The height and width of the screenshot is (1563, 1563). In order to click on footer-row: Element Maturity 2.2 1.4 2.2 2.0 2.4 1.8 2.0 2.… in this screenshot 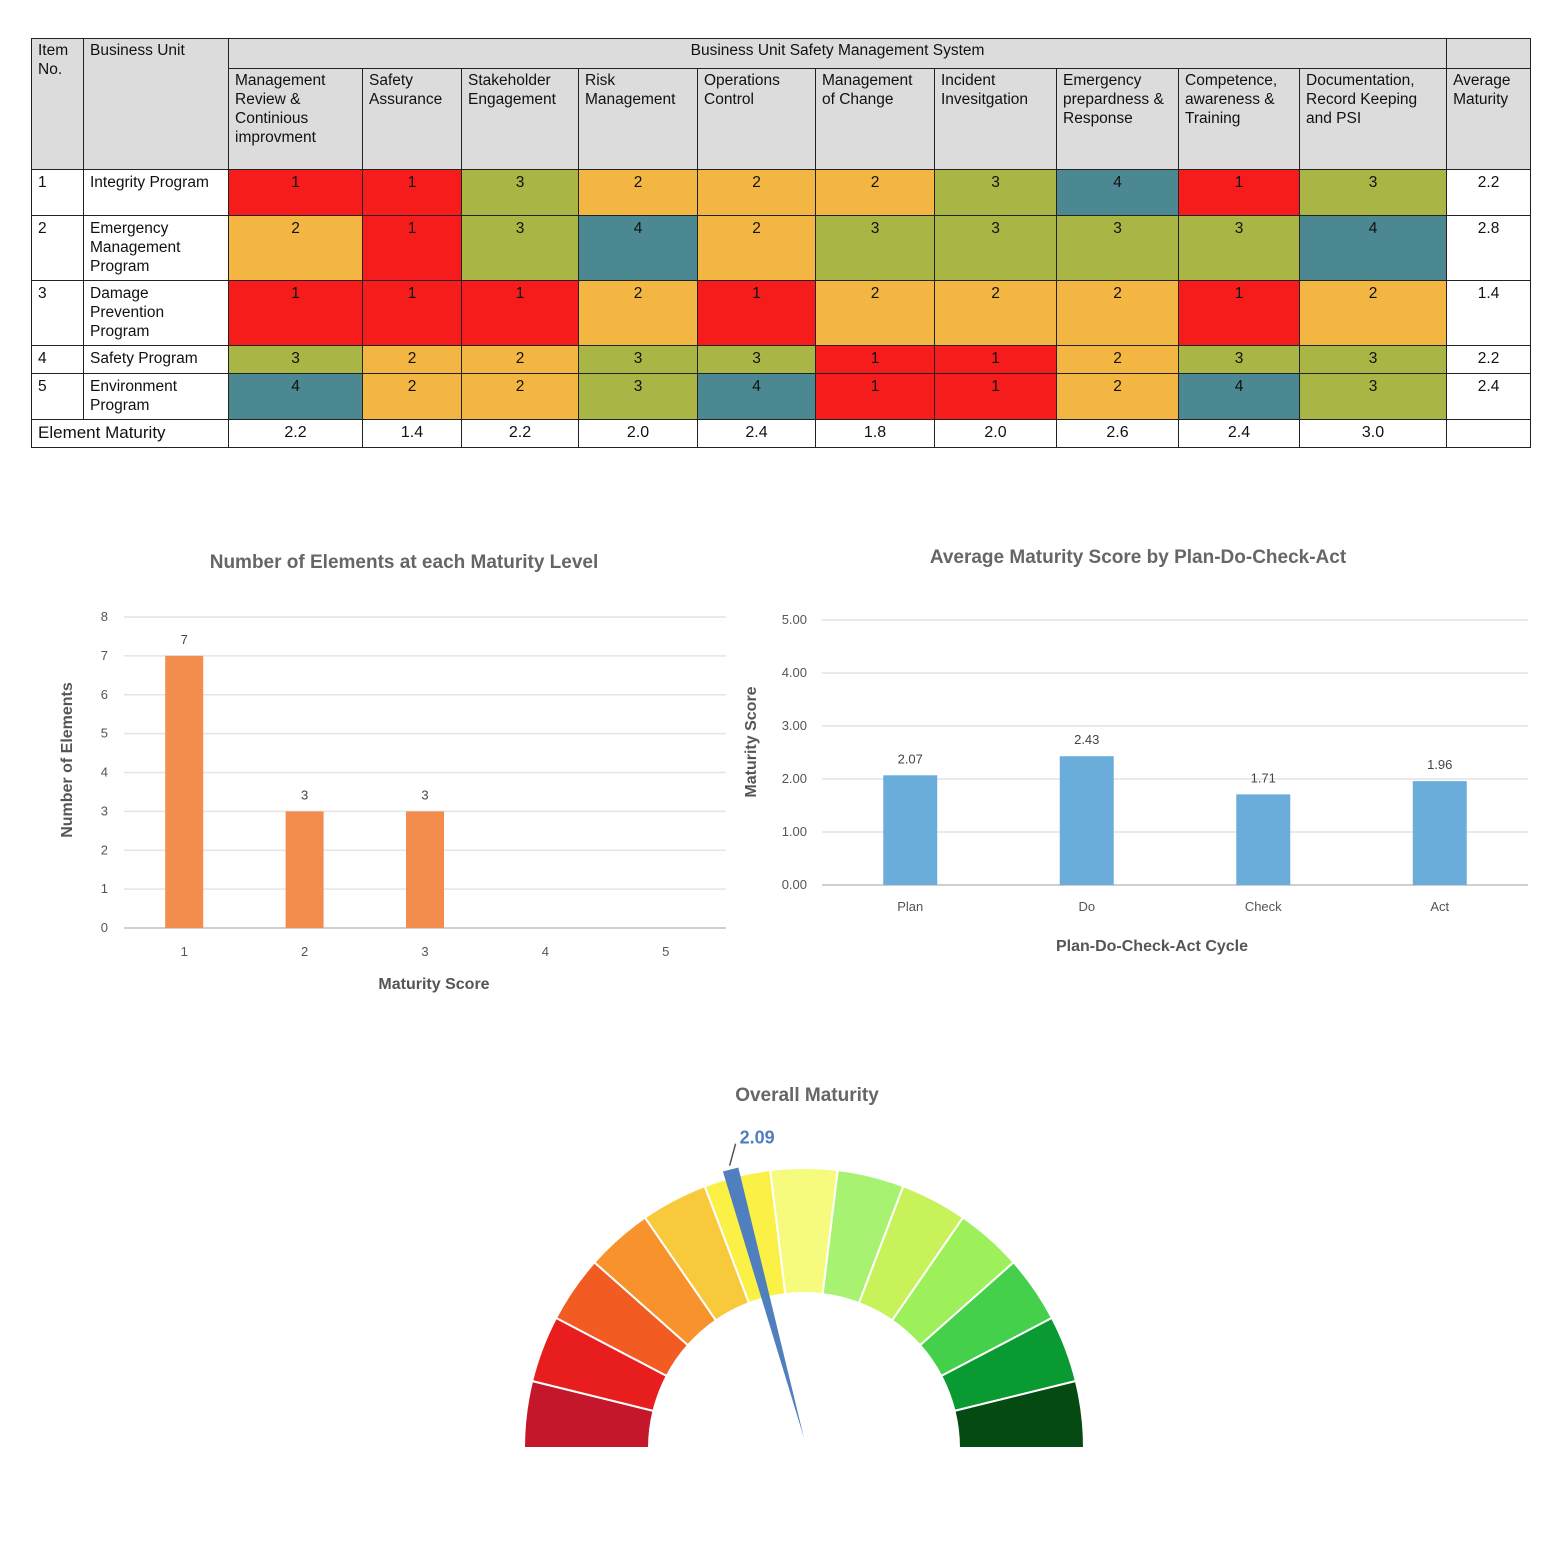, I will do `click(781, 433)`.